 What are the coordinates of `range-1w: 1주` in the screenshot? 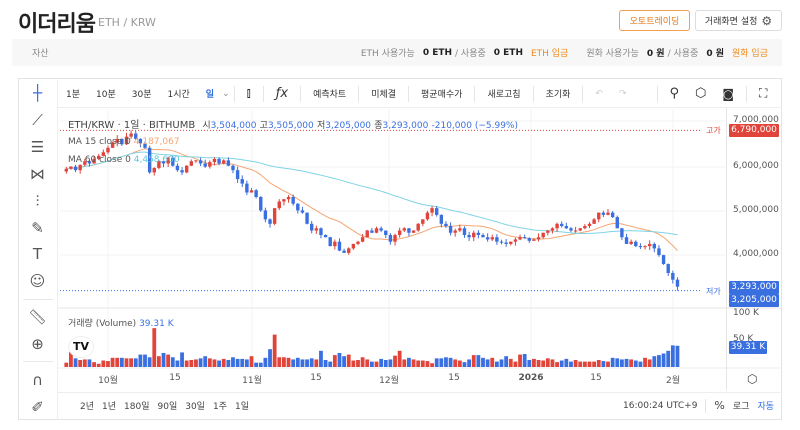 It's located at (219, 407).